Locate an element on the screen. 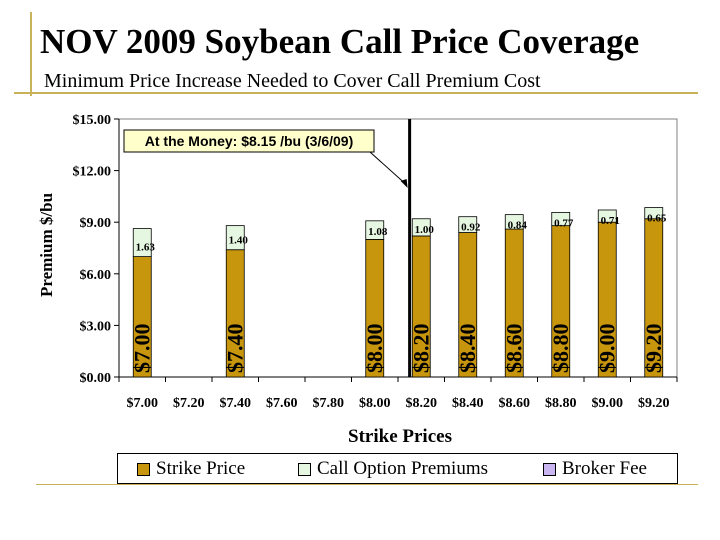 The height and width of the screenshot is (540, 720). x-tick-label: $8.00 is located at coordinates (375, 403).